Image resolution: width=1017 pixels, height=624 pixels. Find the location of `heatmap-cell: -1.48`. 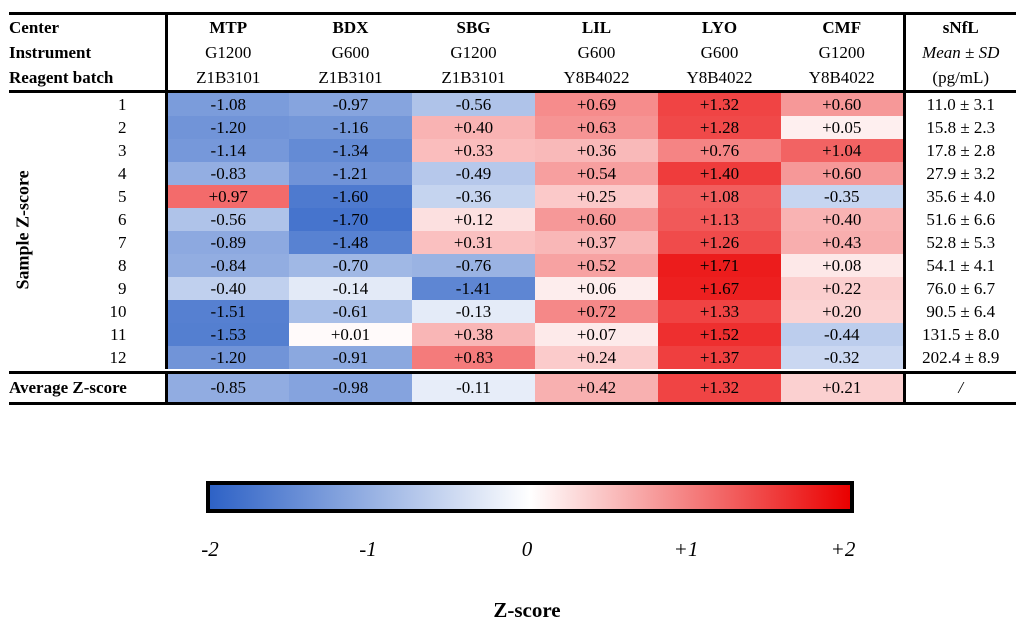

heatmap-cell: -1.48 is located at coordinates (350, 242).